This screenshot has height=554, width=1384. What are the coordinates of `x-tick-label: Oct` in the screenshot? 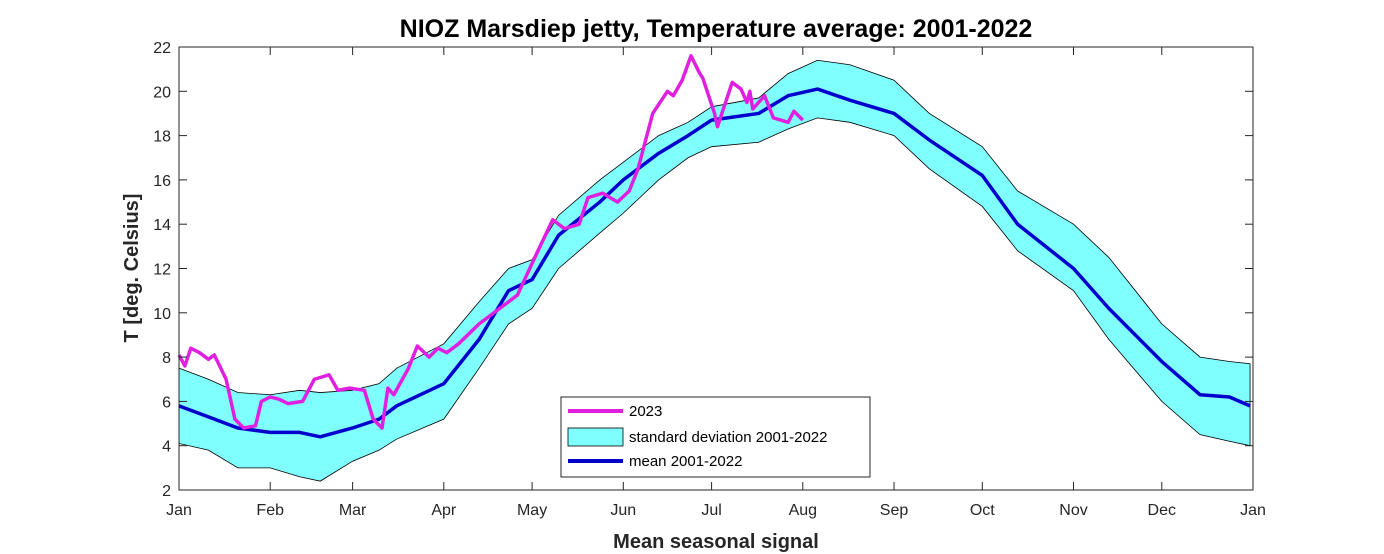 It's located at (982, 510).